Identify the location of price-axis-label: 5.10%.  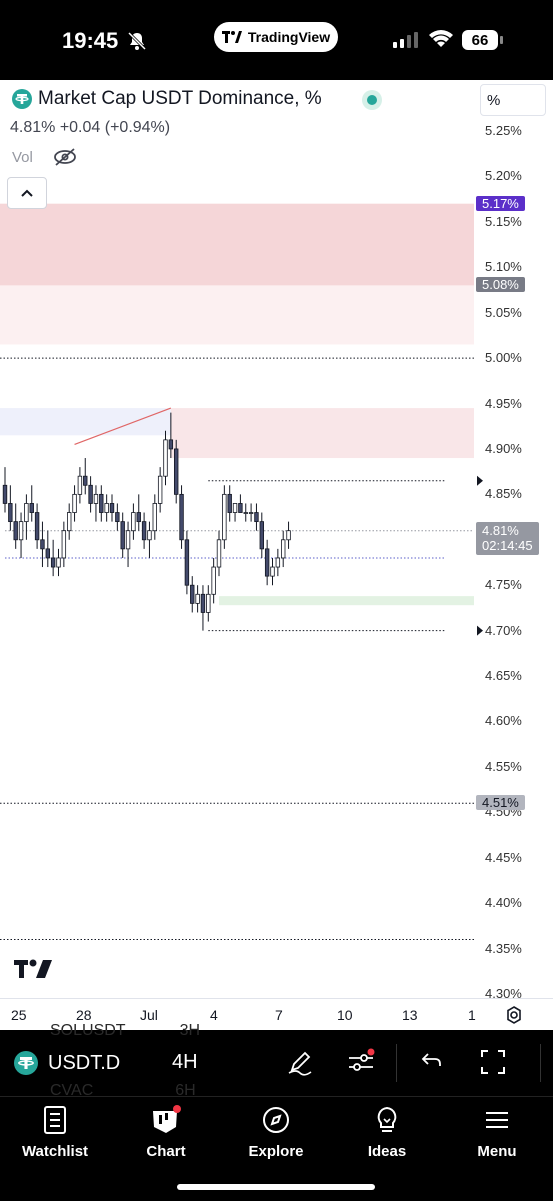
(503, 267).